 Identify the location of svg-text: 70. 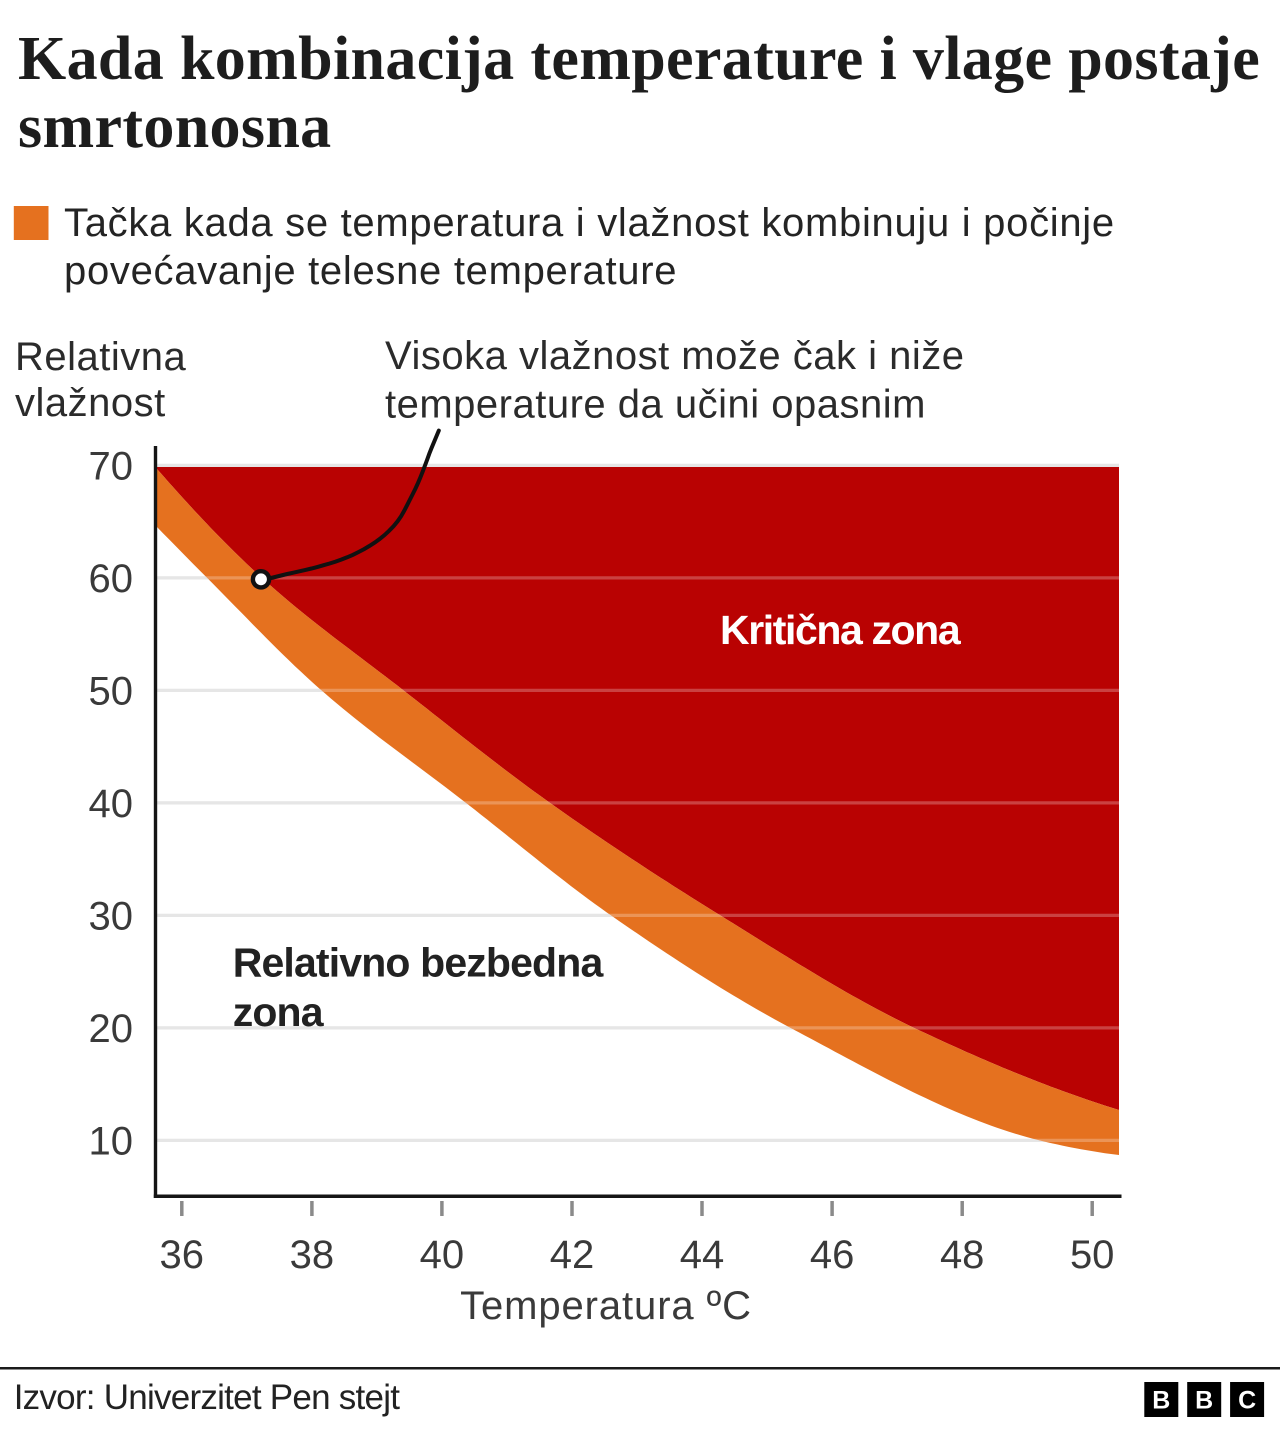
(111, 466).